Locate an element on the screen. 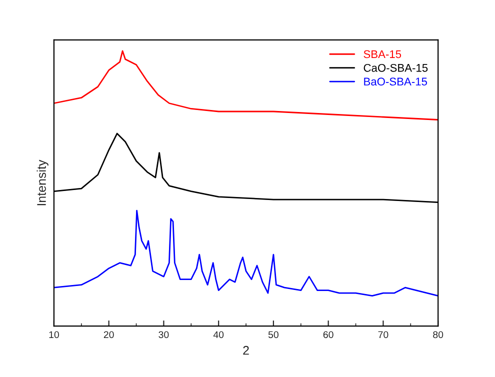 This screenshot has width=495, height=377. x-tick-label: 70 is located at coordinates (383, 334).